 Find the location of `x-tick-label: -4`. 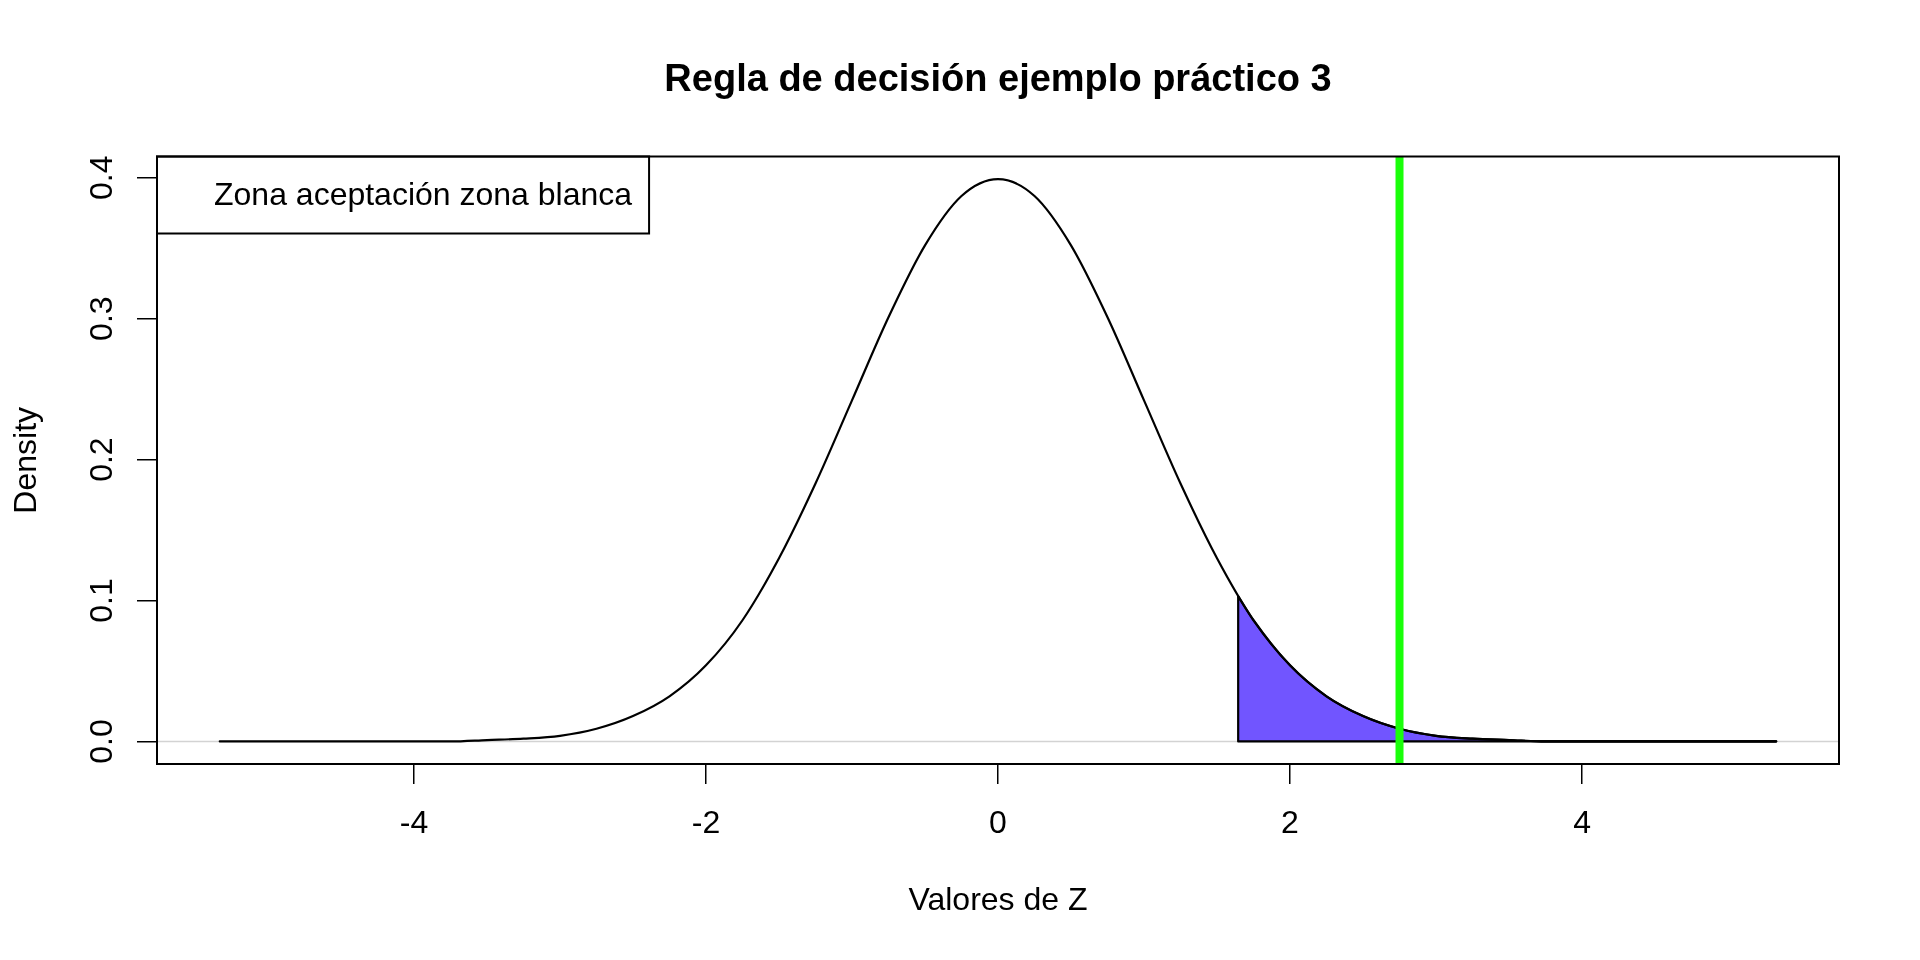

x-tick-label: -4 is located at coordinates (414, 822).